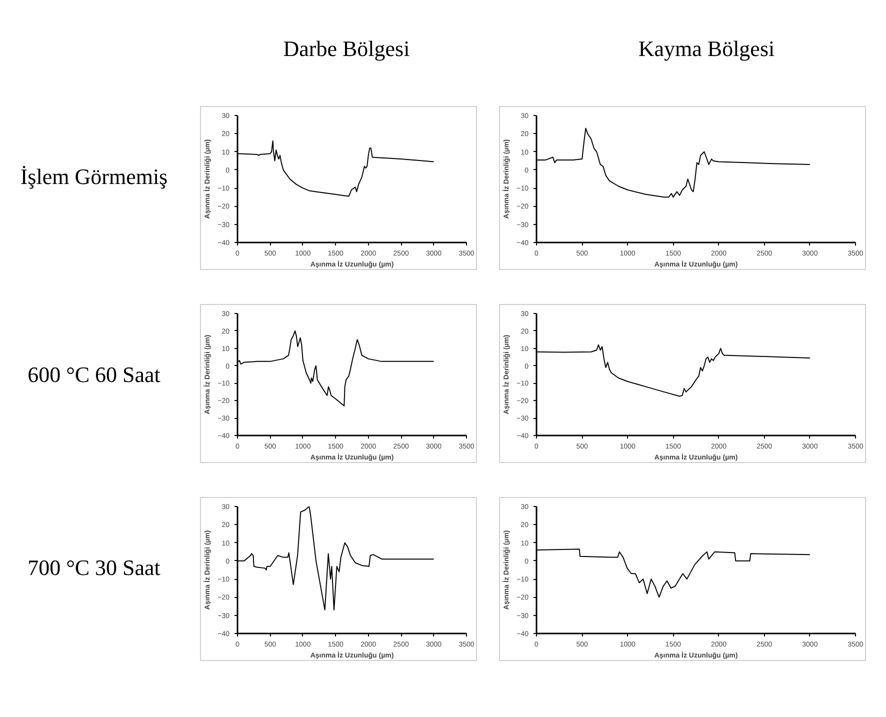 Image resolution: width=886 pixels, height=717 pixels. I want to click on text: 600 °C 60 Saat, so click(94, 375).